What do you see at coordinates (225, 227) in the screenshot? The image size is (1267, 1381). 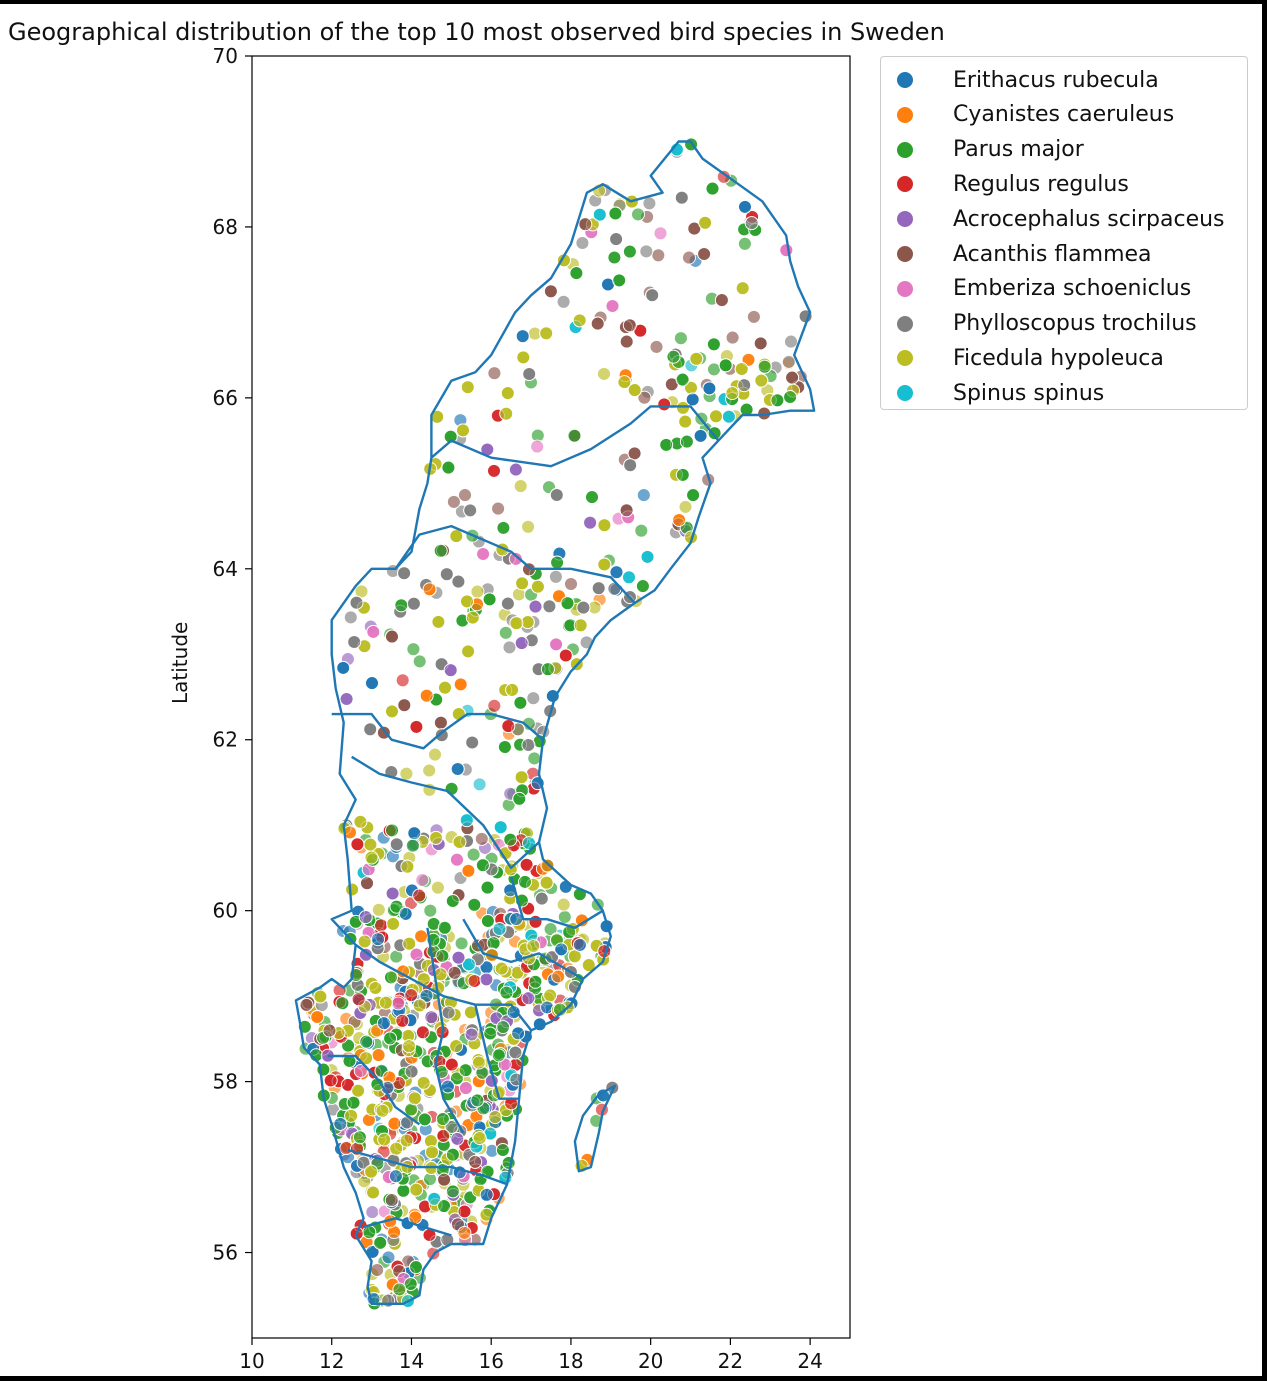 I see `y-tick-label: 68` at bounding box center [225, 227].